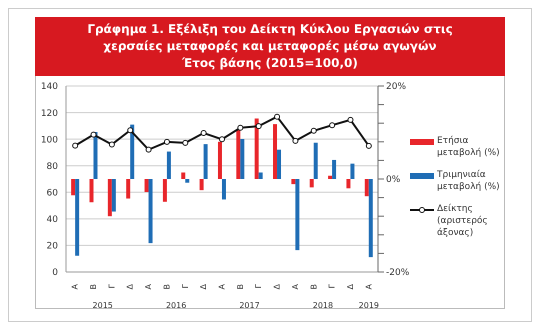 This screenshot has width=540, height=330. I want to click on y-tick-label: 20, so click(52, 247).